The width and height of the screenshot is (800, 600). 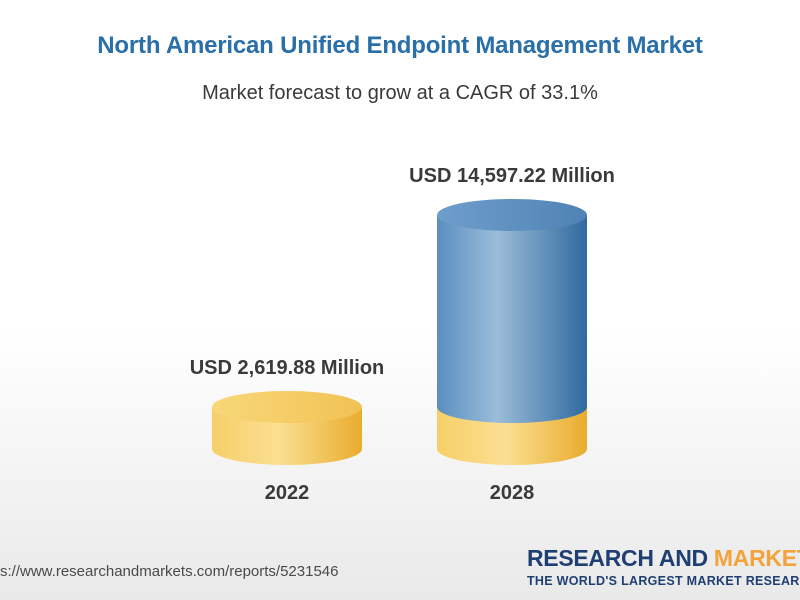 I want to click on data-label-2028: USD 14,597.22 Million, so click(x=512, y=176).